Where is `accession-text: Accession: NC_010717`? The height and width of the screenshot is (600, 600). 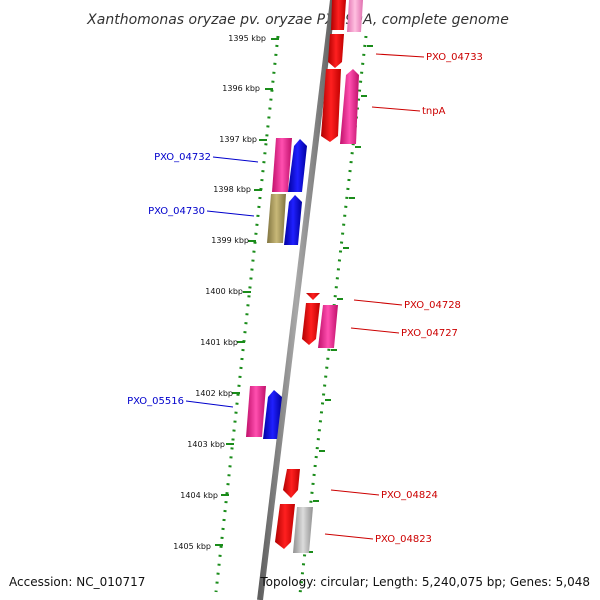 accession-text: Accession: NC_010717 is located at coordinates (77, 582).